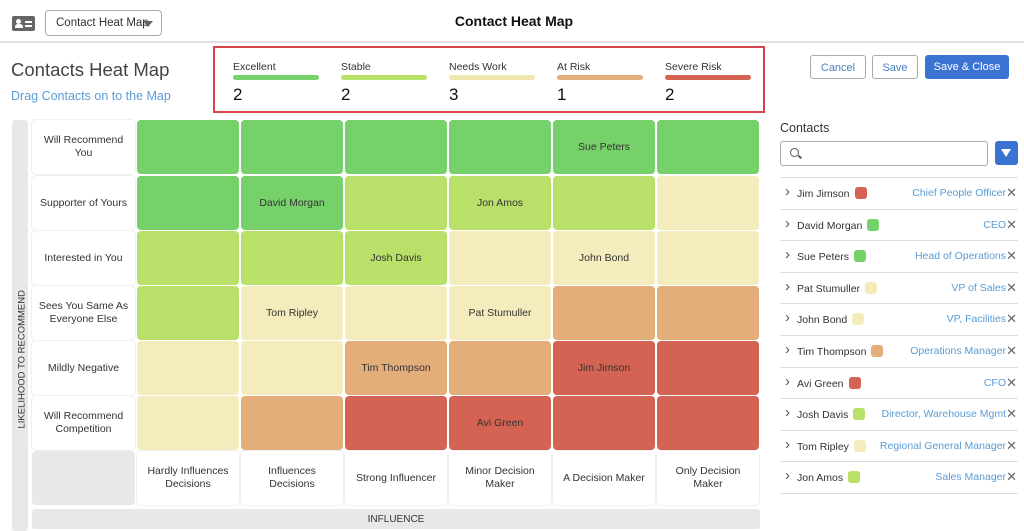 The height and width of the screenshot is (531, 1024). Describe the element at coordinates (1006, 153) in the screenshot. I see `filter-button` at that location.